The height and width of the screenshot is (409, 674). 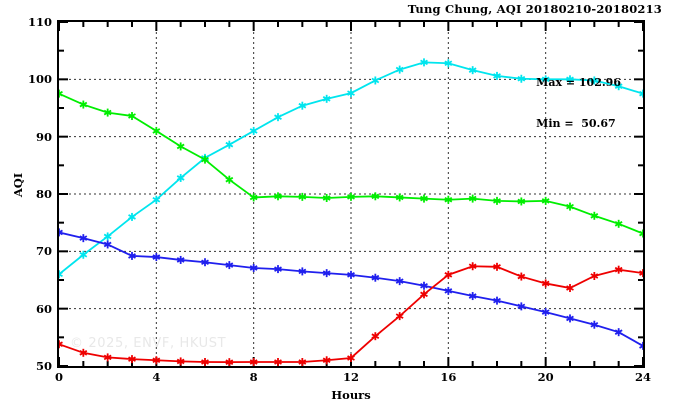 What do you see at coordinates (156, 377) in the screenshot?
I see `x-tick-label: 4` at bounding box center [156, 377].